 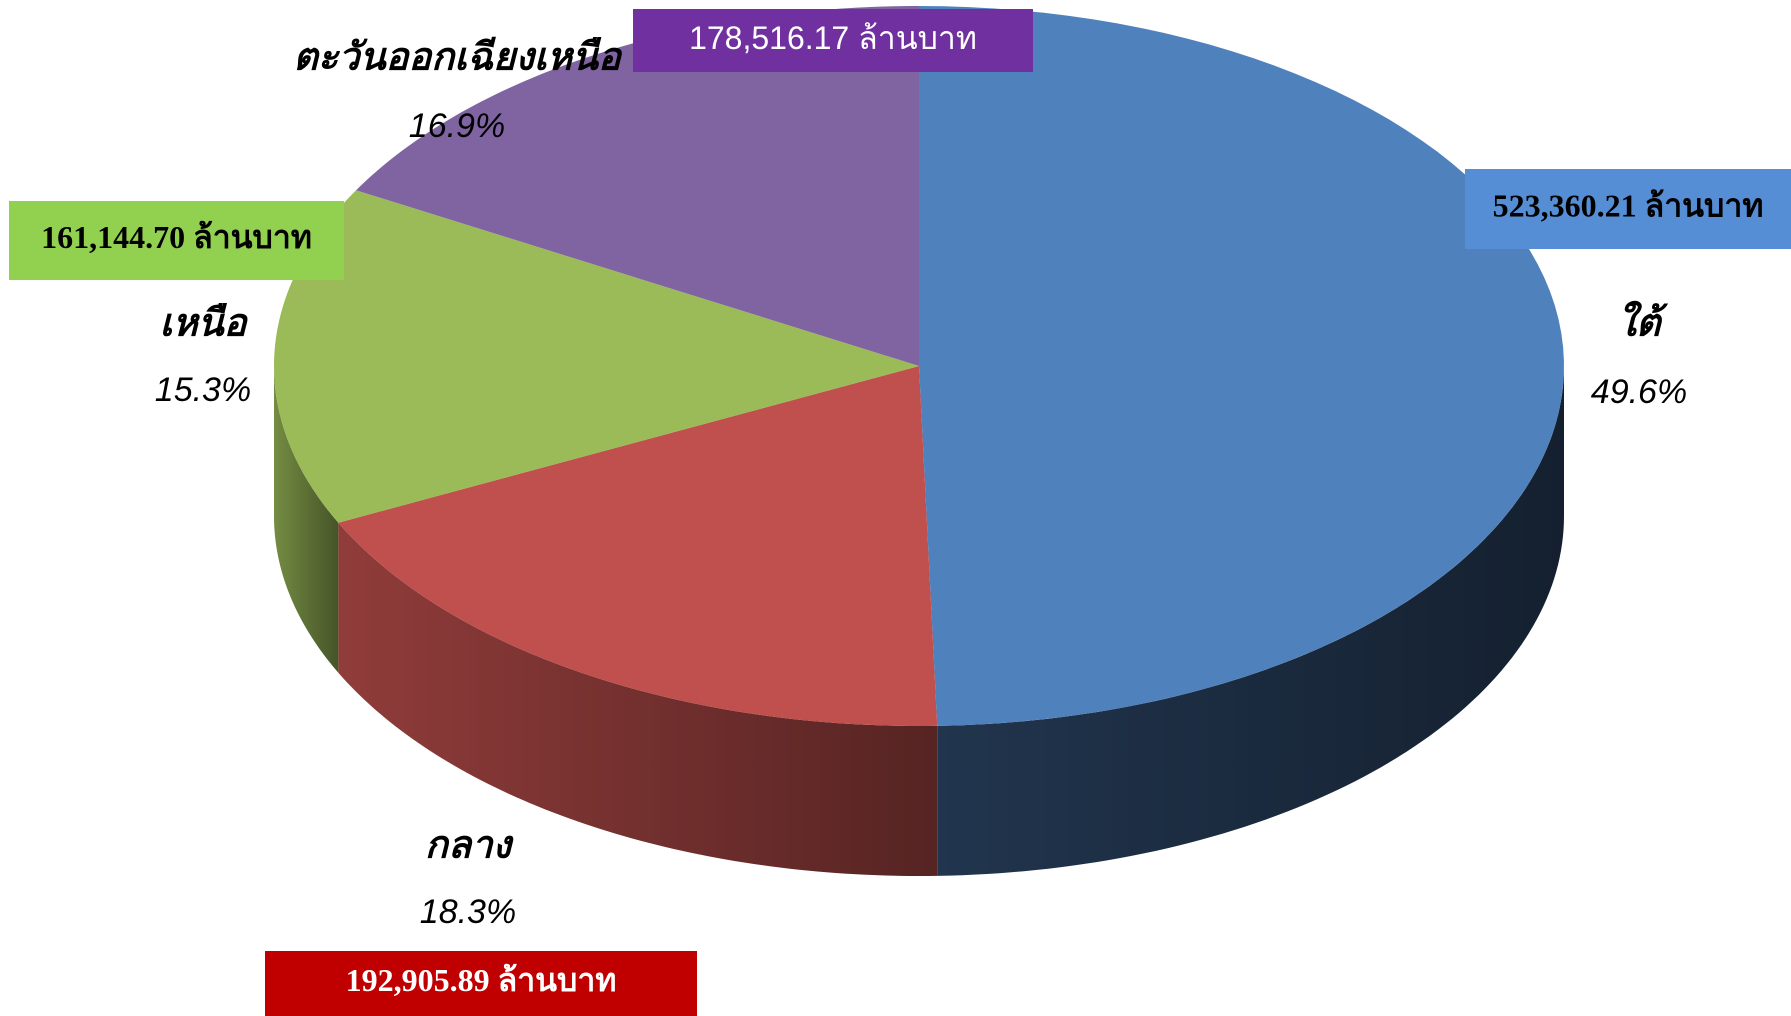 What do you see at coordinates (457, 126) in the screenshot?
I see `percent-label: 16.9%` at bounding box center [457, 126].